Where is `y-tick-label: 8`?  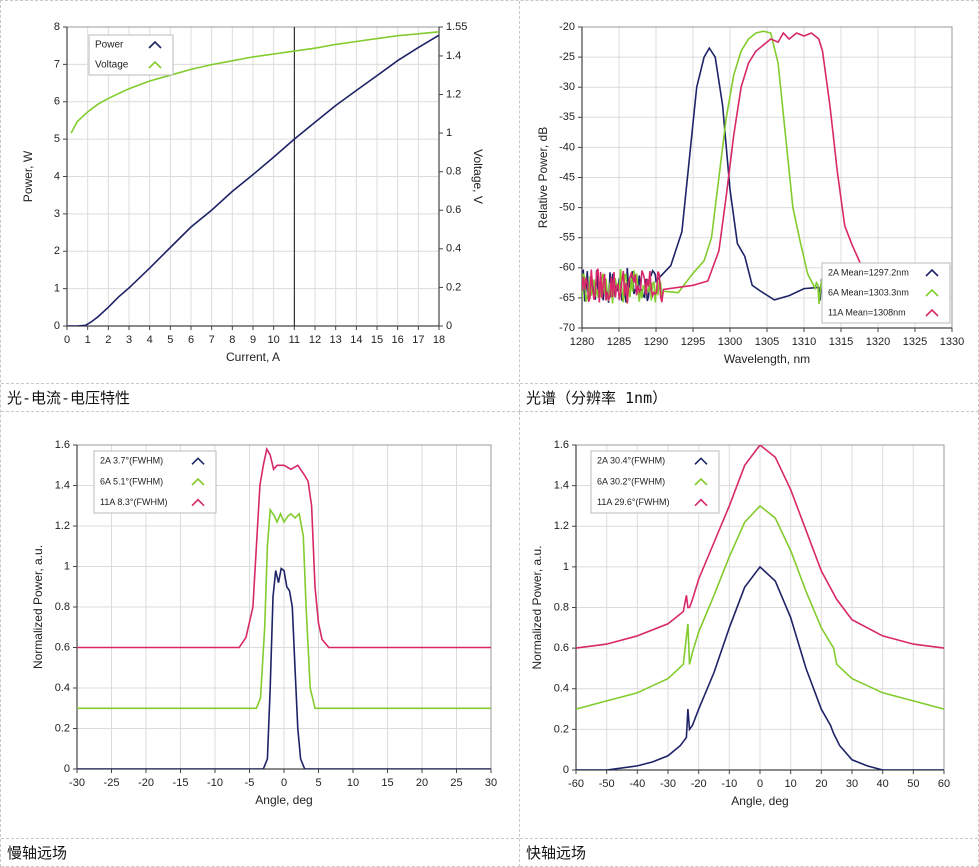 y-tick-label: 8 is located at coordinates (57, 27).